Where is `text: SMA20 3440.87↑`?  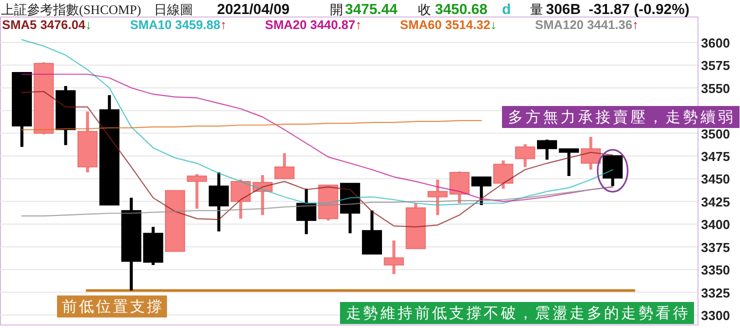 text: SMA20 3440.87↑ is located at coordinates (313, 25).